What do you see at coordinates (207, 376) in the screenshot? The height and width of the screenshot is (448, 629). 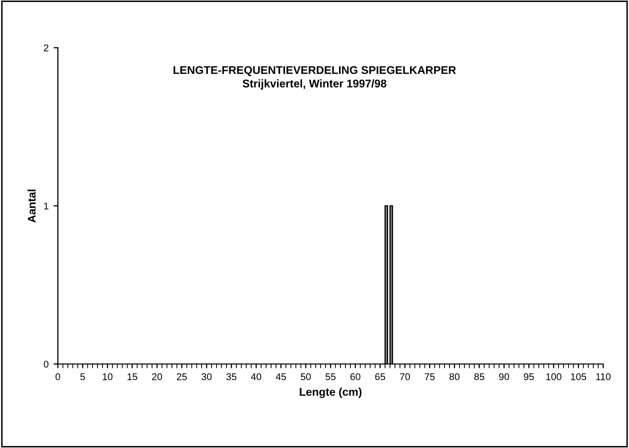 I see `x-tick-label: 30` at bounding box center [207, 376].